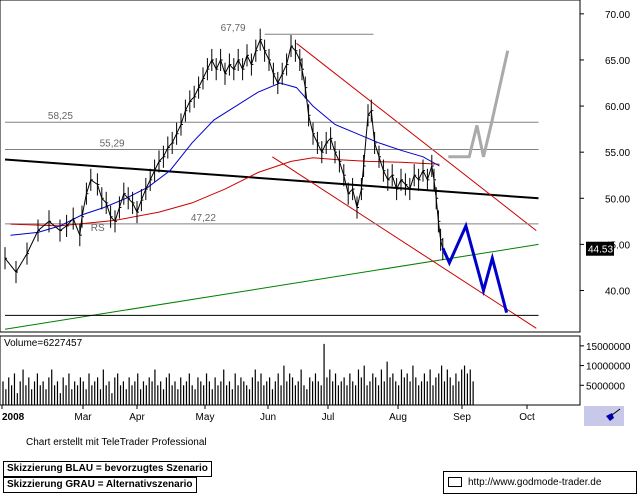 This screenshot has height=497, width=640. I want to click on legend-gray-scenario: Skizzierung GRAU = Alternativszenario, so click(100, 485).